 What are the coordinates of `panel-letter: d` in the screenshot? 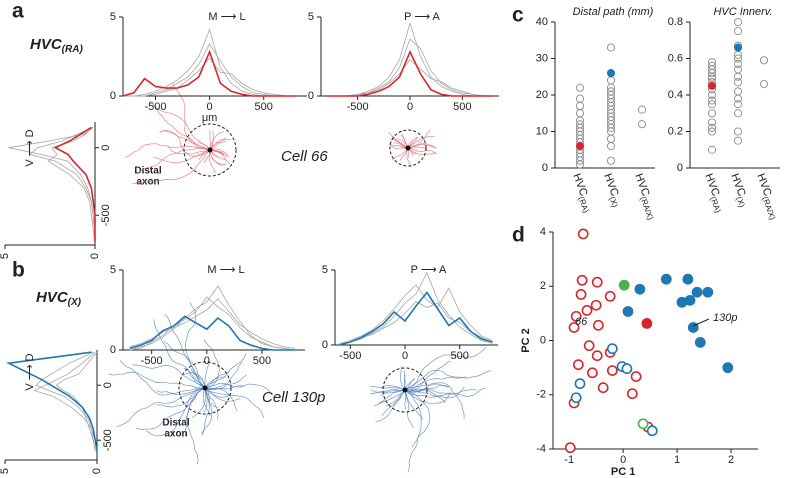 It's located at (518, 235).